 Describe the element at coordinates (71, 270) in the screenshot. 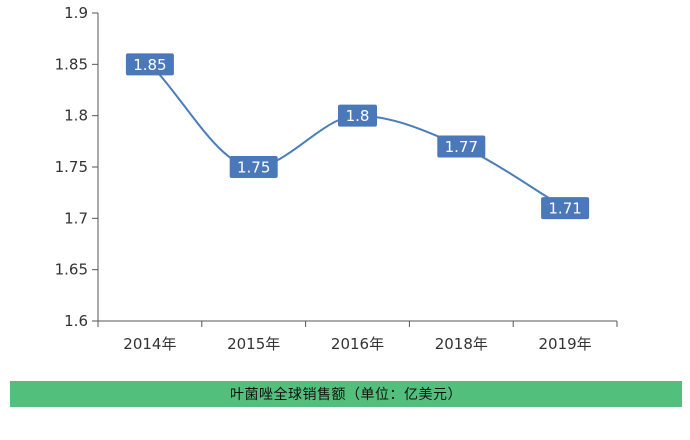

I see `y-tick-label: 1.65` at that location.